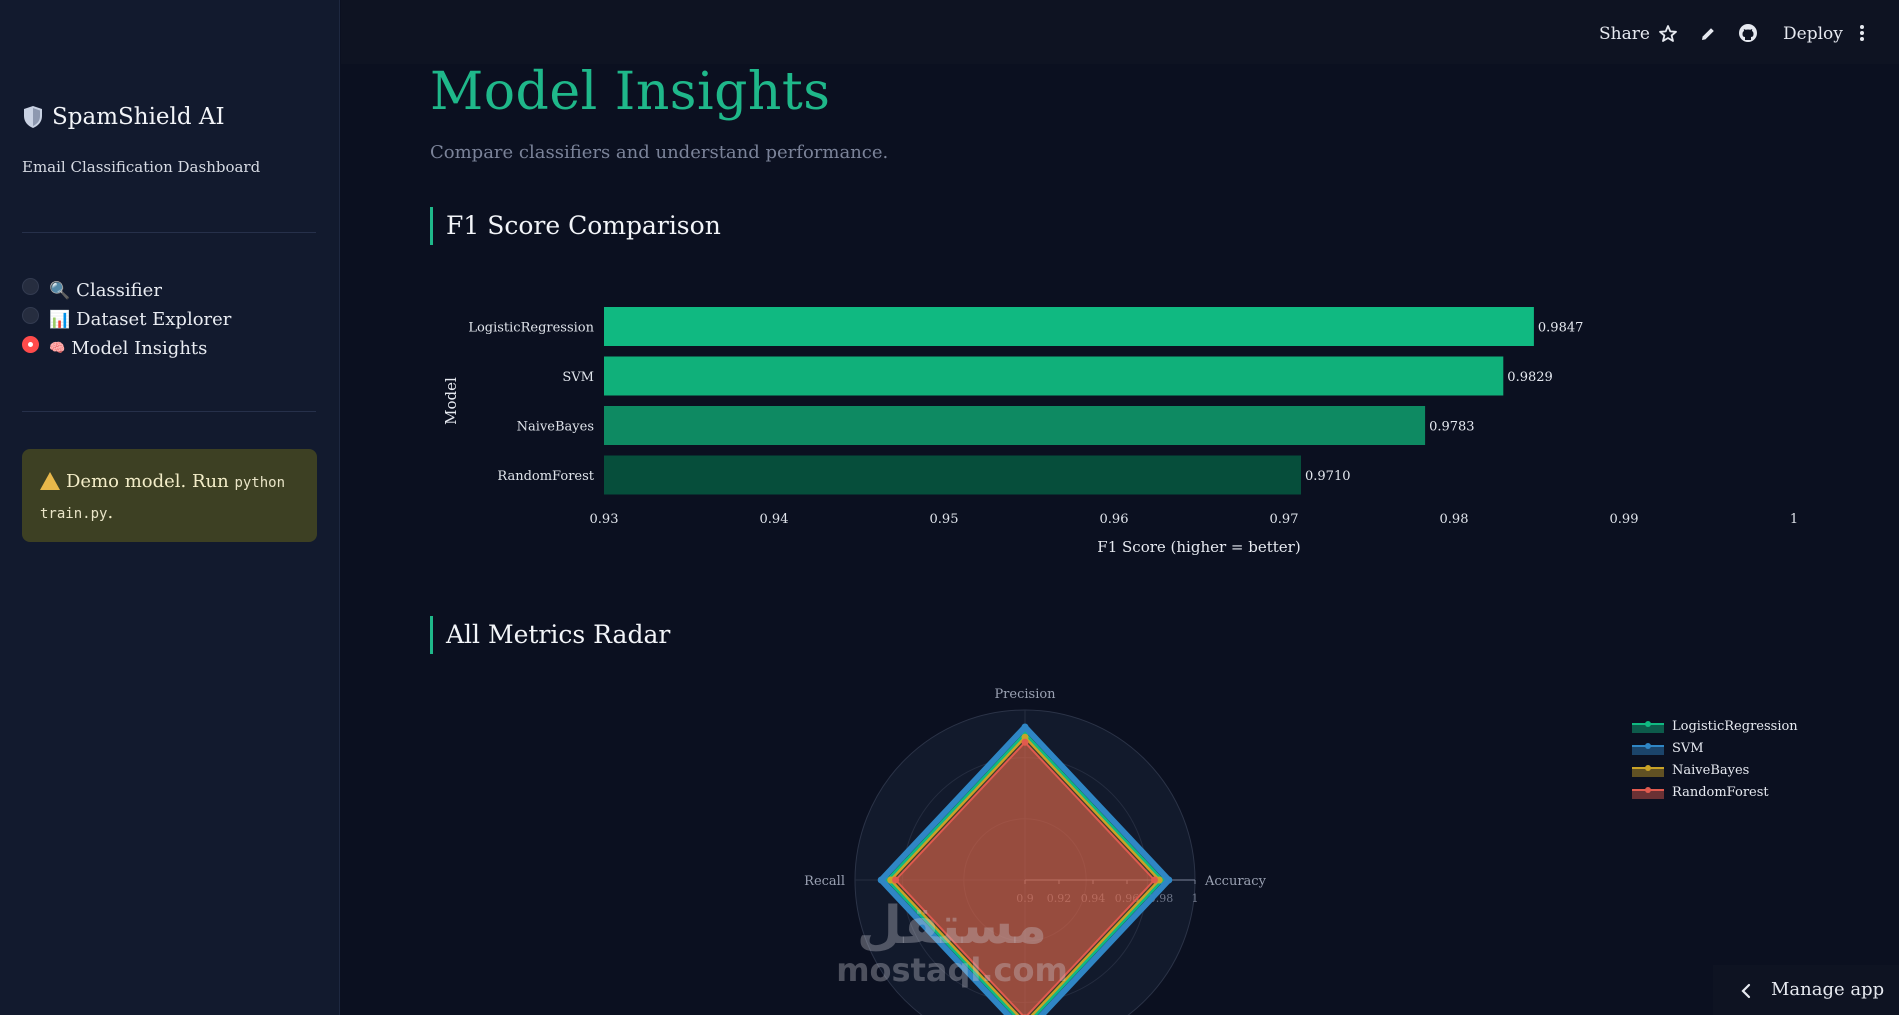 The height and width of the screenshot is (1015, 1899). Describe the element at coordinates (1015, 425) in the screenshot. I see `bar-naivebayes` at that location.